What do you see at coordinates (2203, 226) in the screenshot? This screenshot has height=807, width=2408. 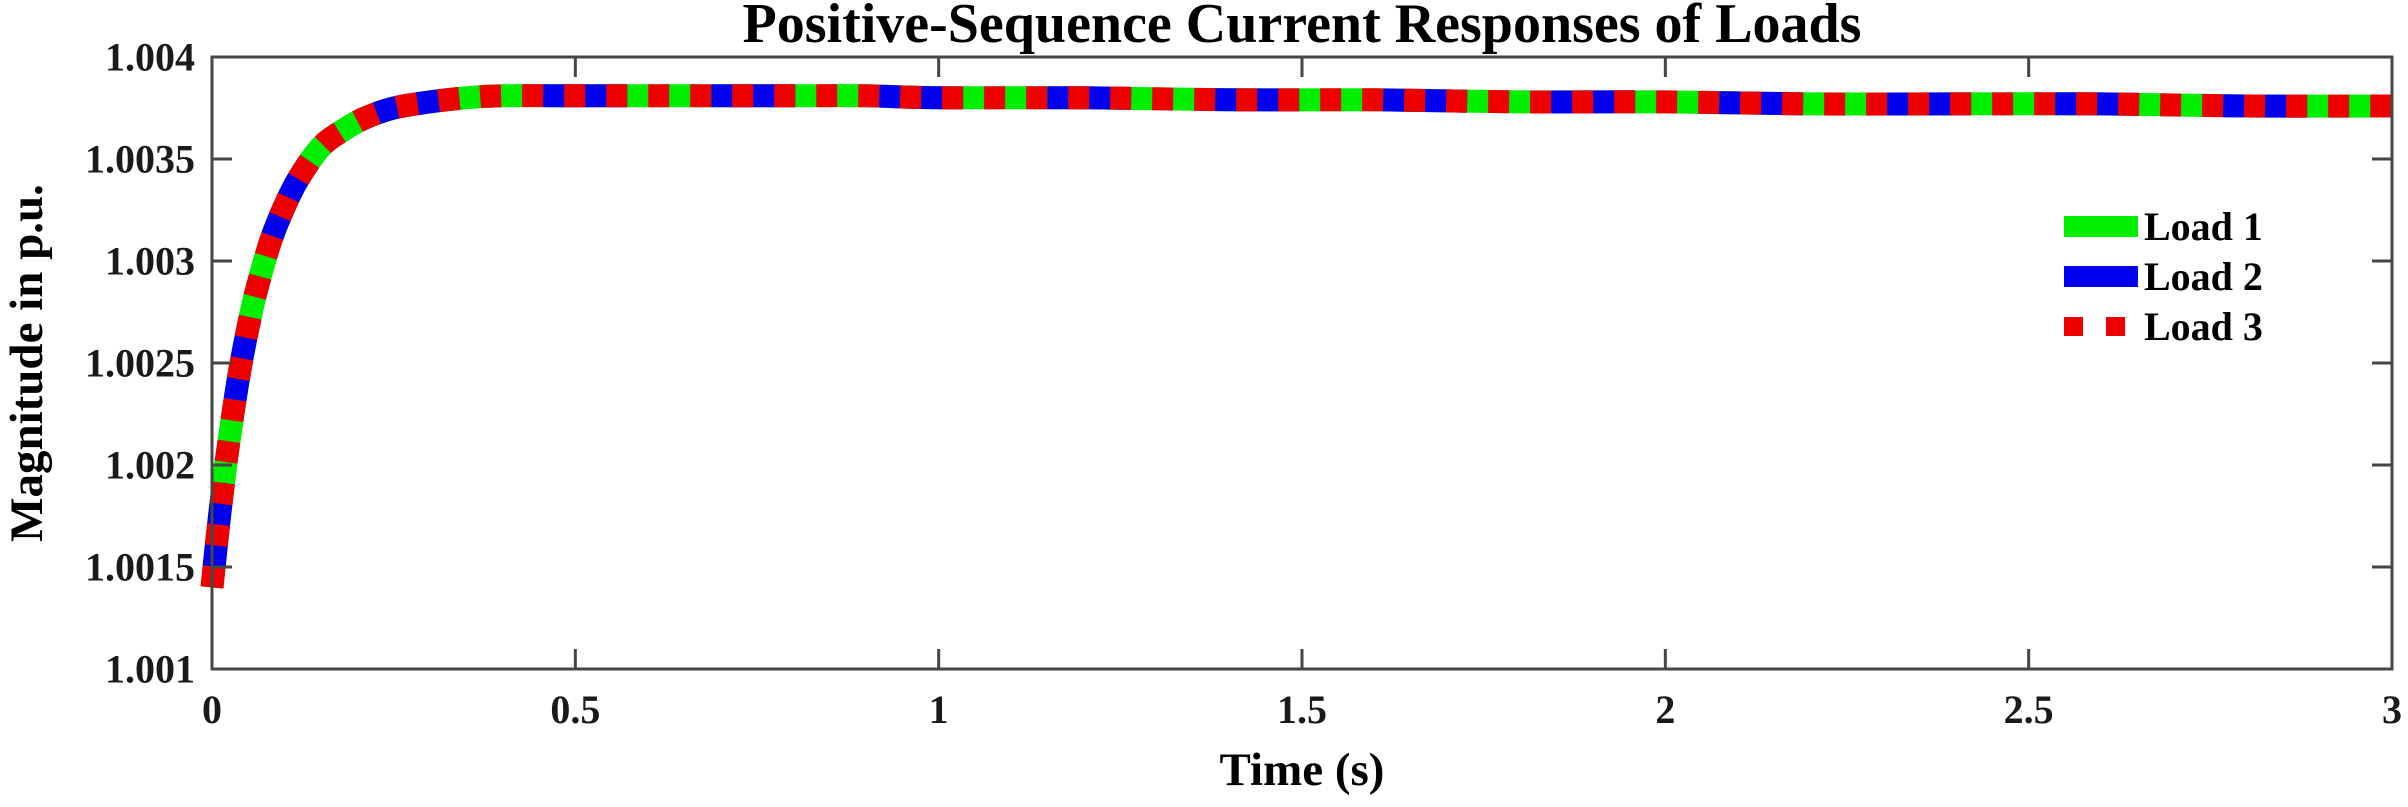 I see `legend-label: Load 1` at bounding box center [2203, 226].